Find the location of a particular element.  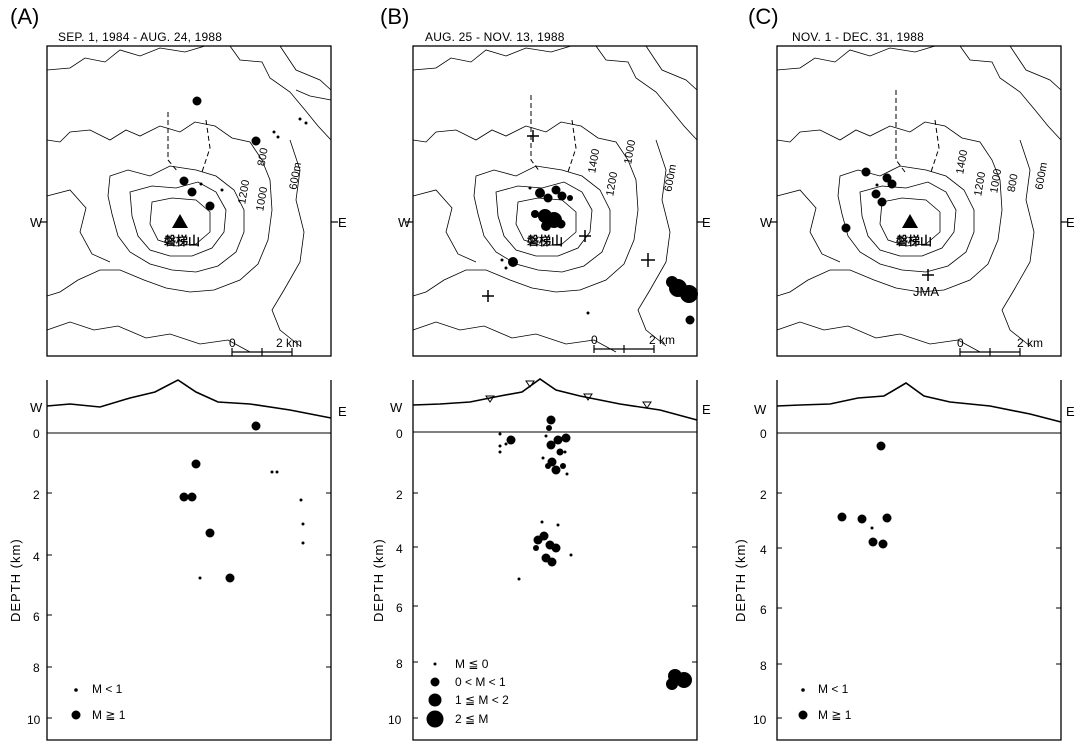

contour-lines-a is located at coordinates (189, 199).